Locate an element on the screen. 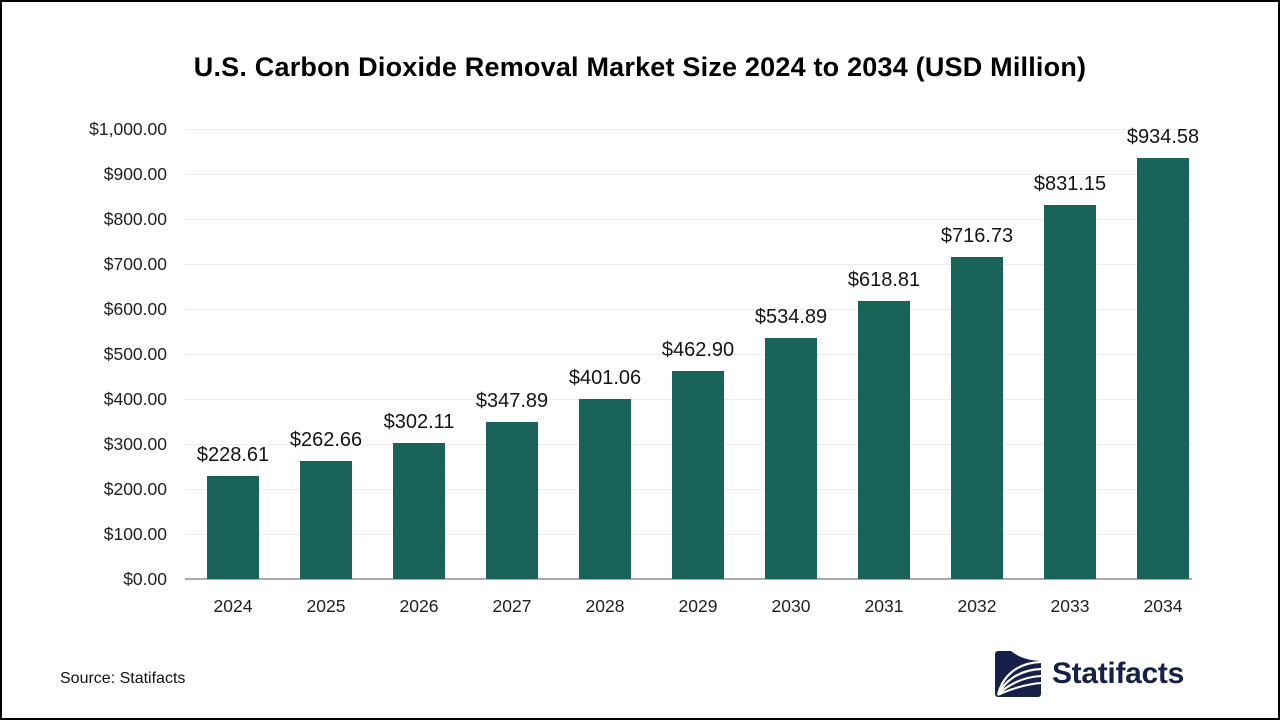 This screenshot has width=1280, height=720. x-axis-tick-label: 2024 is located at coordinates (233, 606).